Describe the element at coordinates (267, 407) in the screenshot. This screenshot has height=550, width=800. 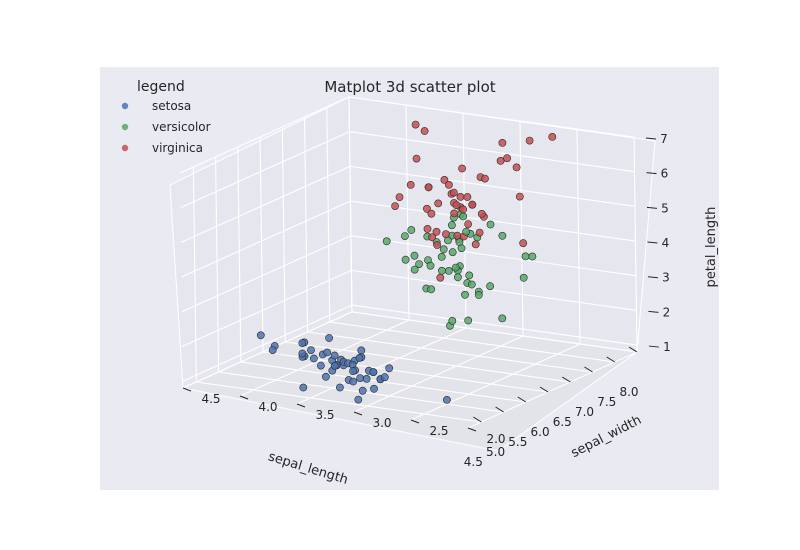
I see `y-tick-label: 4.0` at that location.